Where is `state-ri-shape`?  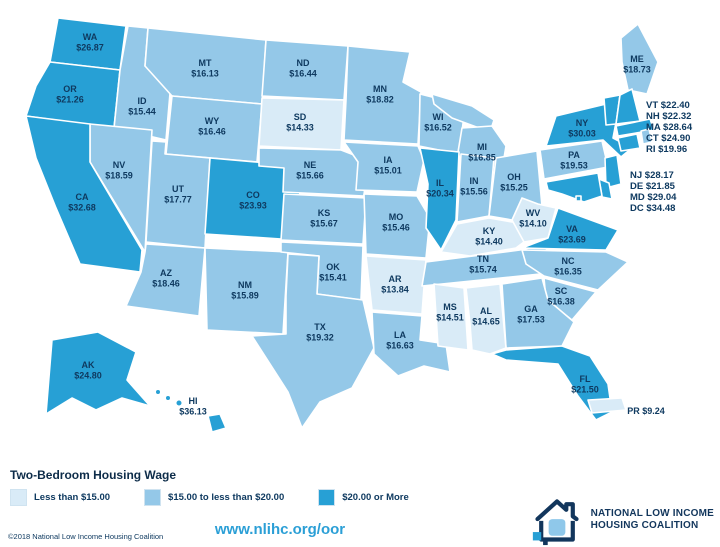 state-ri-shape is located at coordinates (646, 136).